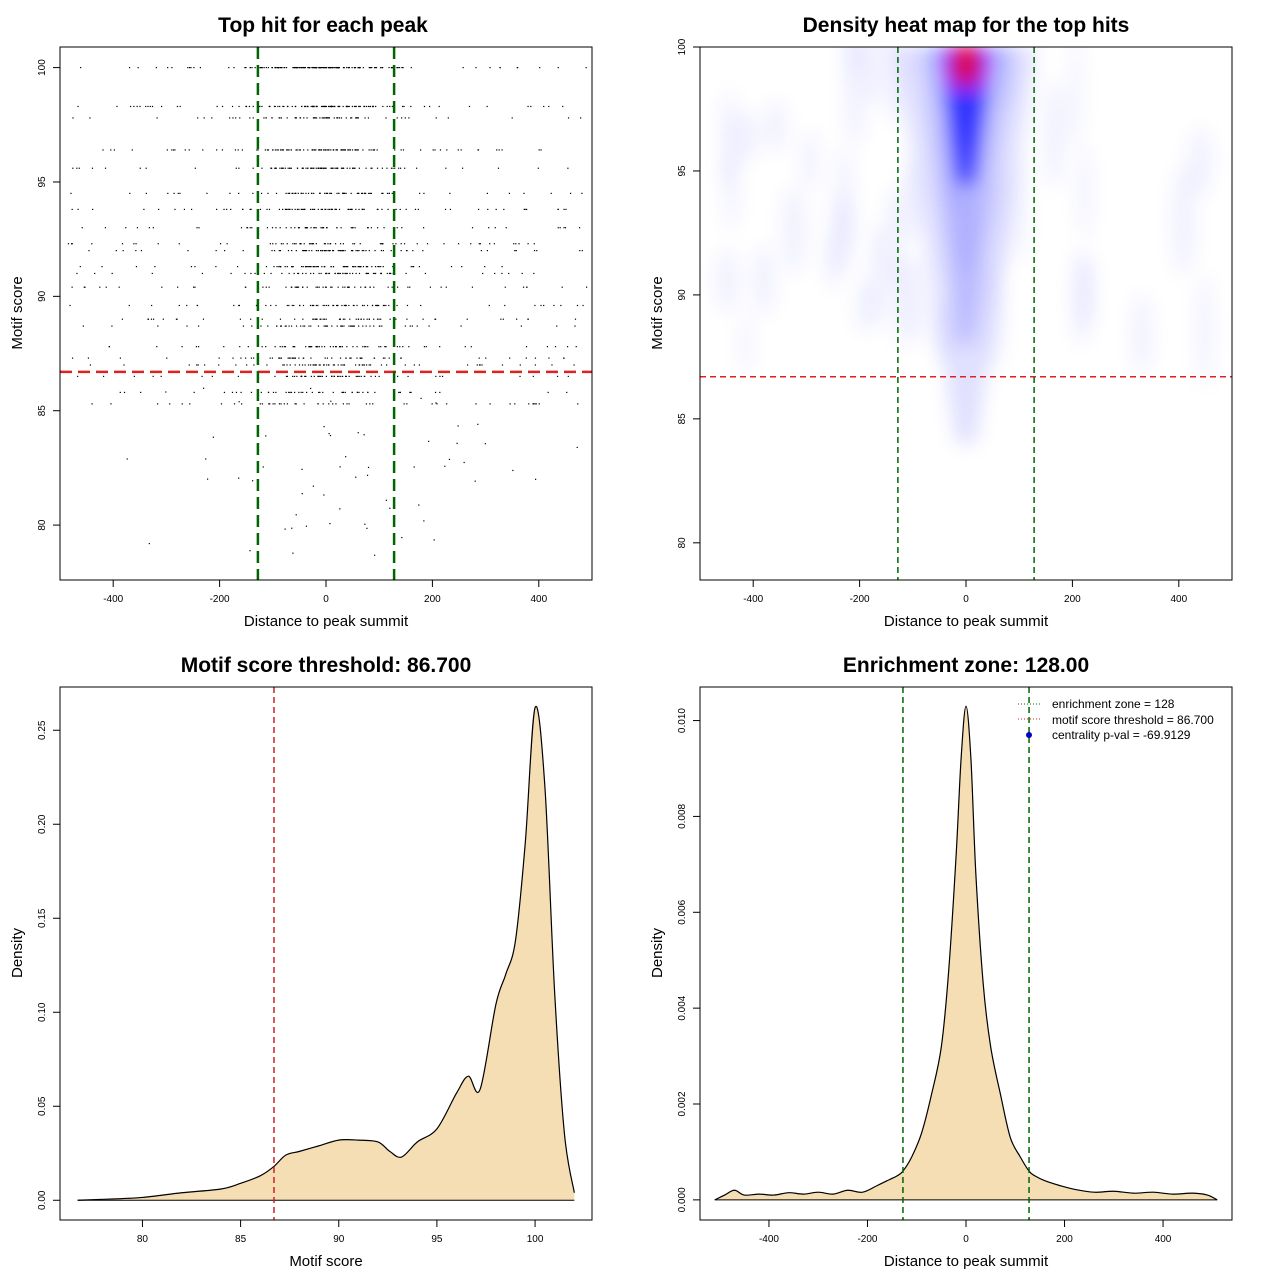 The width and height of the screenshot is (1280, 1280). I want to click on x-tick-label: -200, so click(860, 599).